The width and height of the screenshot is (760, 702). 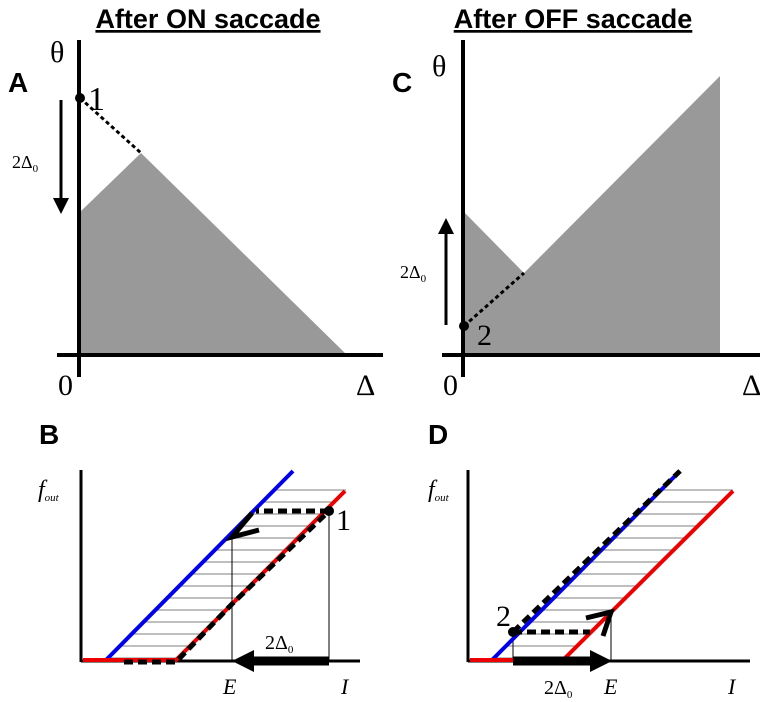 I want to click on panel-d-jump-arrowhead, so click(x=600, y=622).